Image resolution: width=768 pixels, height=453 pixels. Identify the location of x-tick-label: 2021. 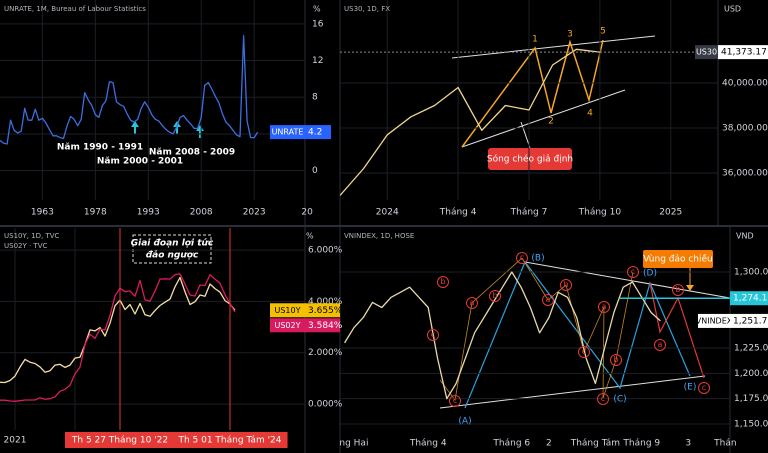
(15, 441).